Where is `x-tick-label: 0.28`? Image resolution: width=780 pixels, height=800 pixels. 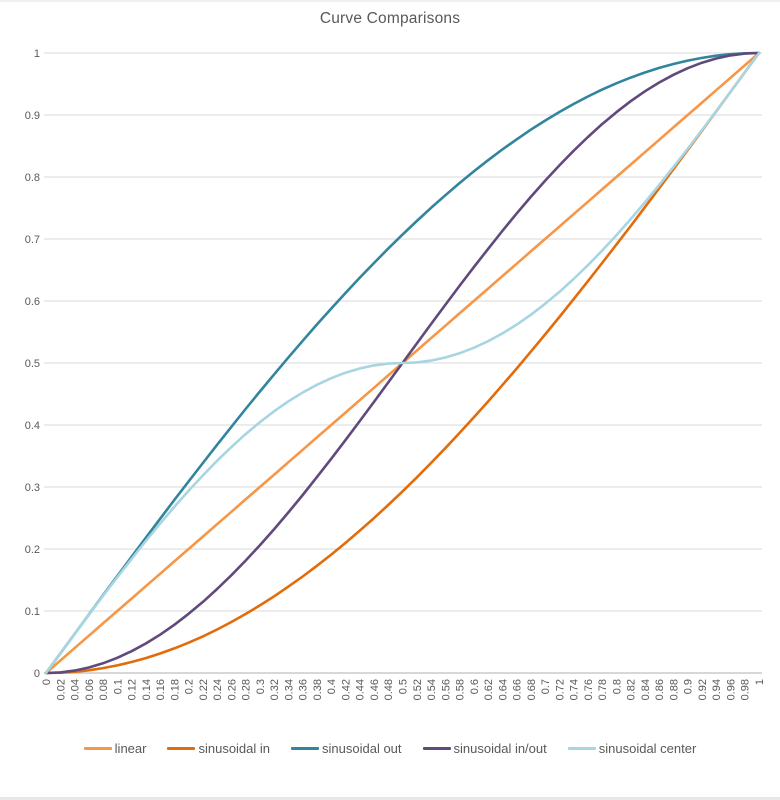
x-tick-label: 0.28 is located at coordinates (247, 689).